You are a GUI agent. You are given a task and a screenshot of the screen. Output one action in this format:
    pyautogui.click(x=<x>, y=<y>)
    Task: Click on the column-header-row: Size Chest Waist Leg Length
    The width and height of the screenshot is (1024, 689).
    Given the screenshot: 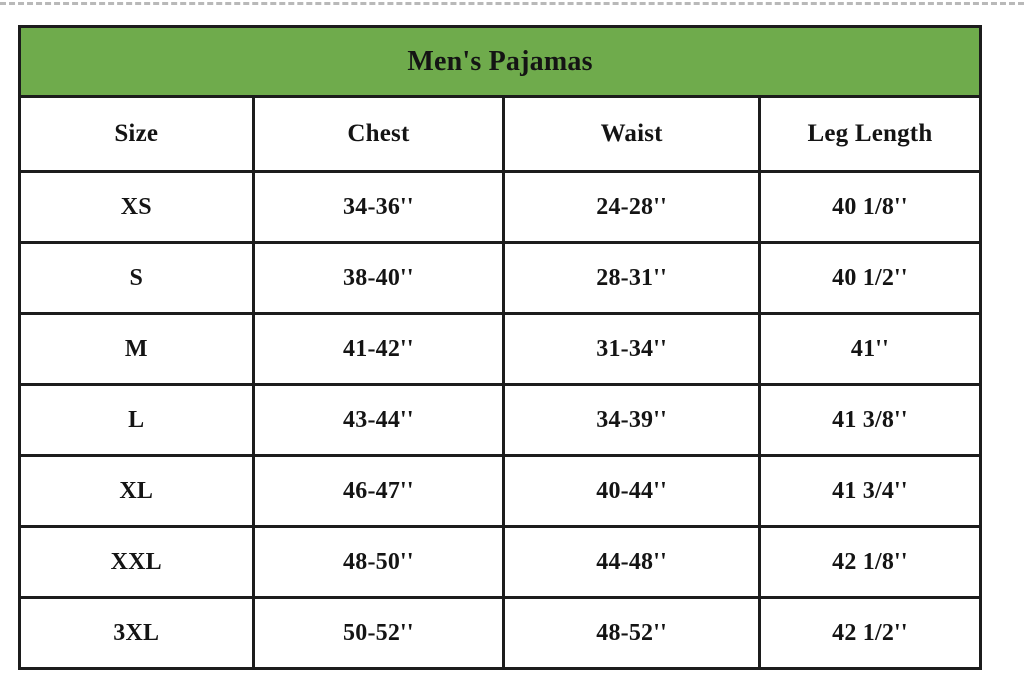 What is the action you would take?
    pyautogui.click(x=500, y=134)
    